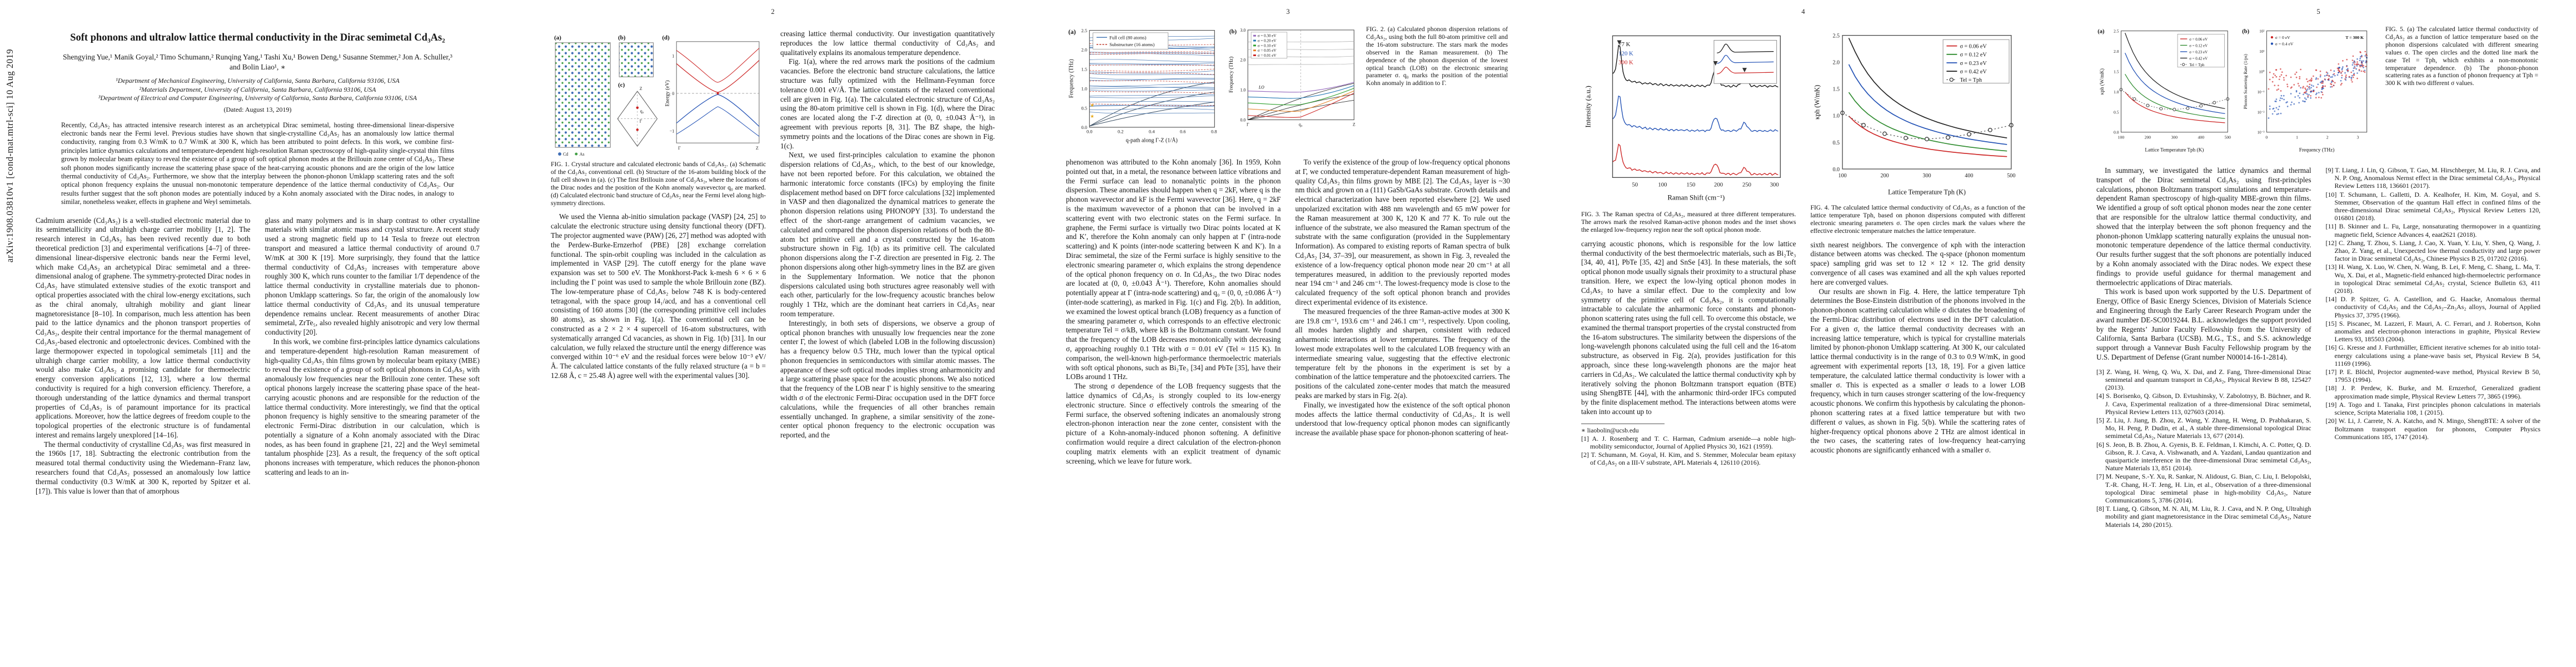  I want to click on legend-entry: Full cell (80 atoms), so click(1128, 37).